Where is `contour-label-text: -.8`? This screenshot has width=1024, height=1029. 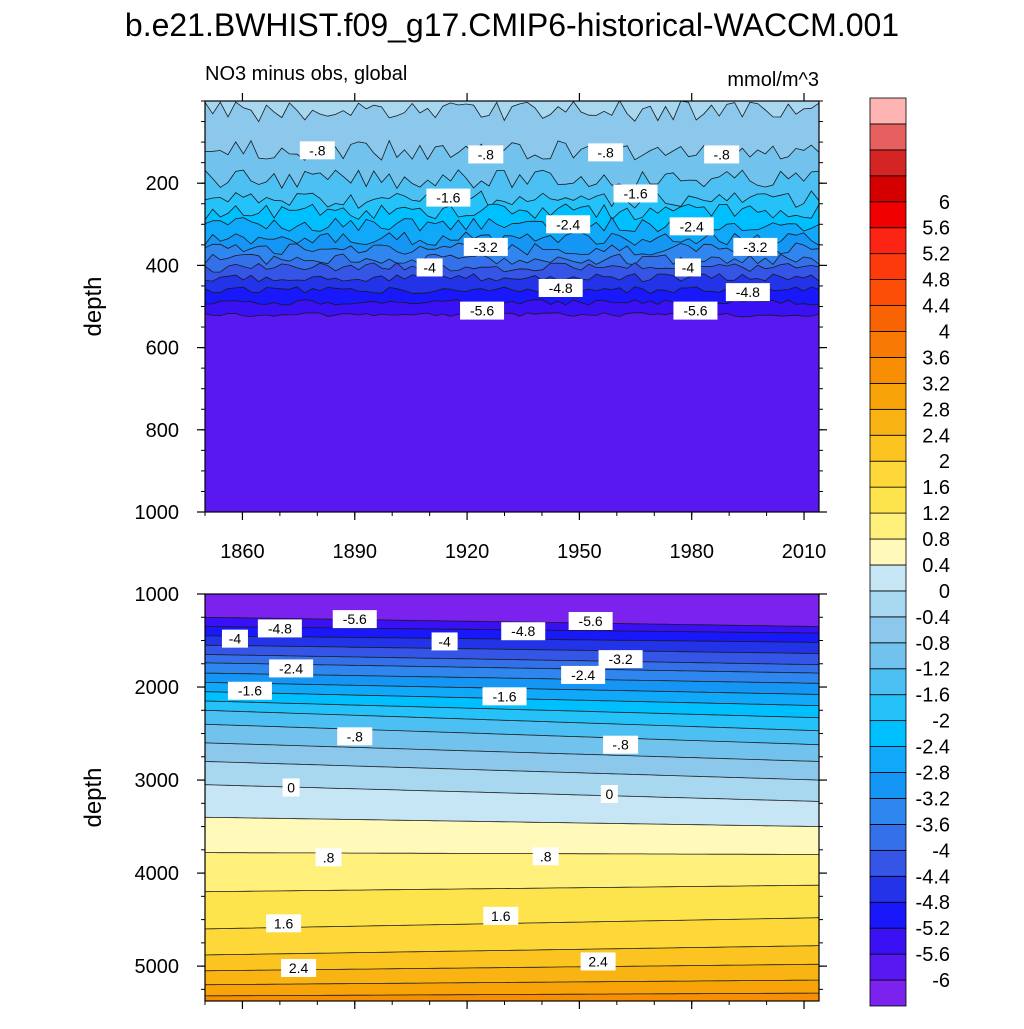 contour-label-text: -.8 is located at coordinates (620, 745).